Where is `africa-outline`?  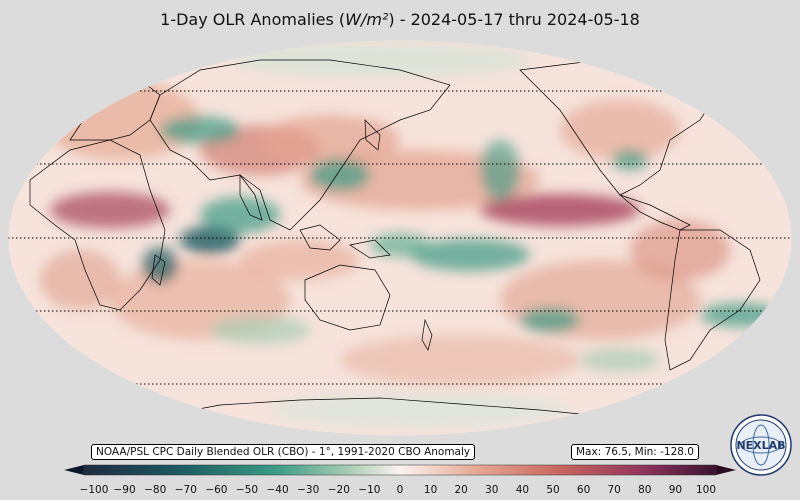
africa-outline is located at coordinates (97, 225).